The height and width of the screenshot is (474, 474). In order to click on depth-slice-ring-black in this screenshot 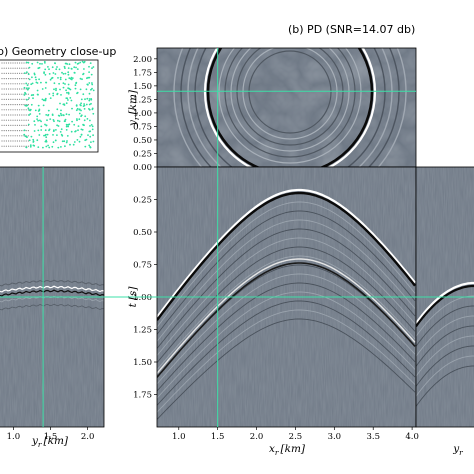, I will do `click(290, 107)`.